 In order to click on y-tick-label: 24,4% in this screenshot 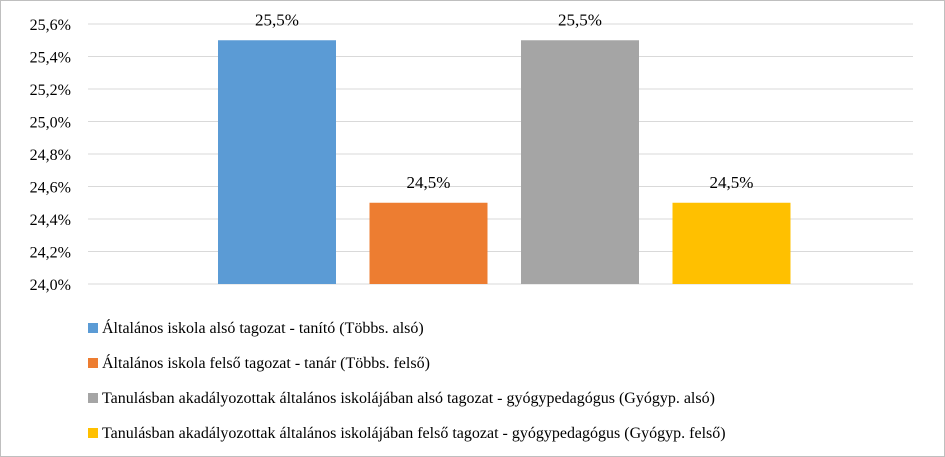, I will do `click(50, 220)`.